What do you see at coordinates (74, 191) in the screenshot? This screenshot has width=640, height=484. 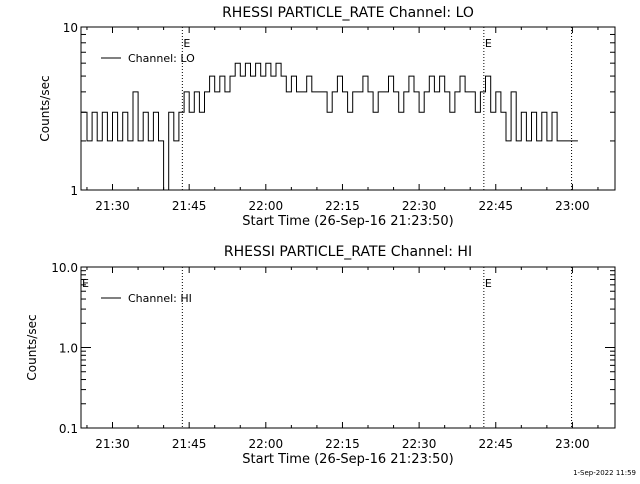 I see `y-tick-label: 1` at bounding box center [74, 191].